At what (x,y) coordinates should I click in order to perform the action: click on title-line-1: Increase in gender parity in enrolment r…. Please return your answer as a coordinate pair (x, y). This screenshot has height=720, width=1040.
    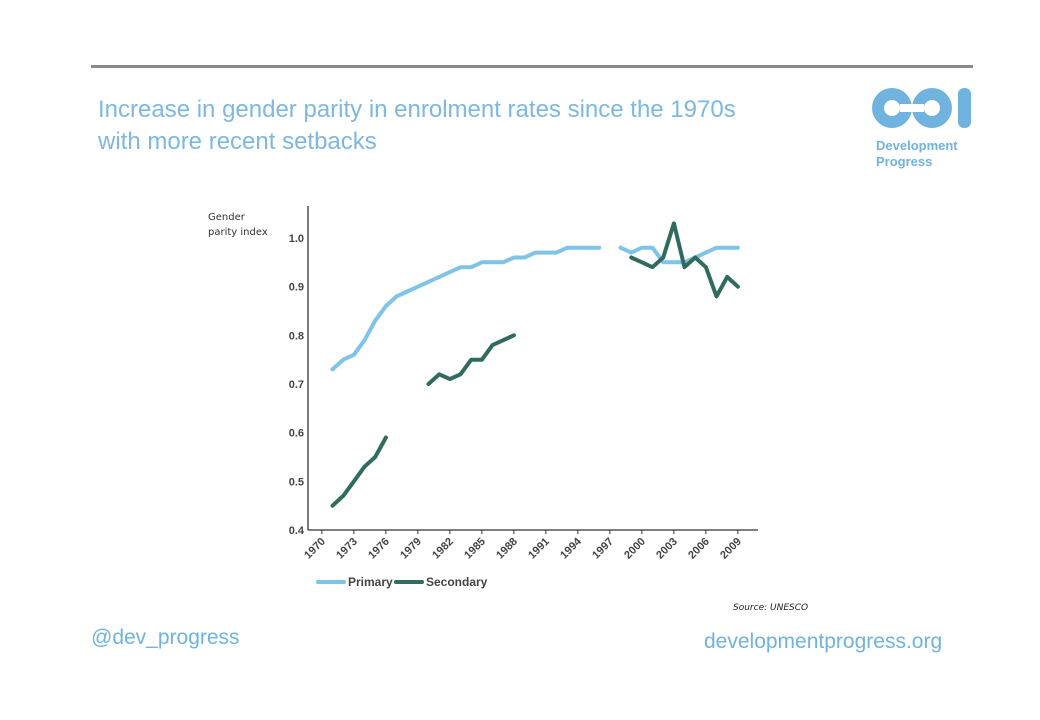
    Looking at the image, I should click on (417, 109).